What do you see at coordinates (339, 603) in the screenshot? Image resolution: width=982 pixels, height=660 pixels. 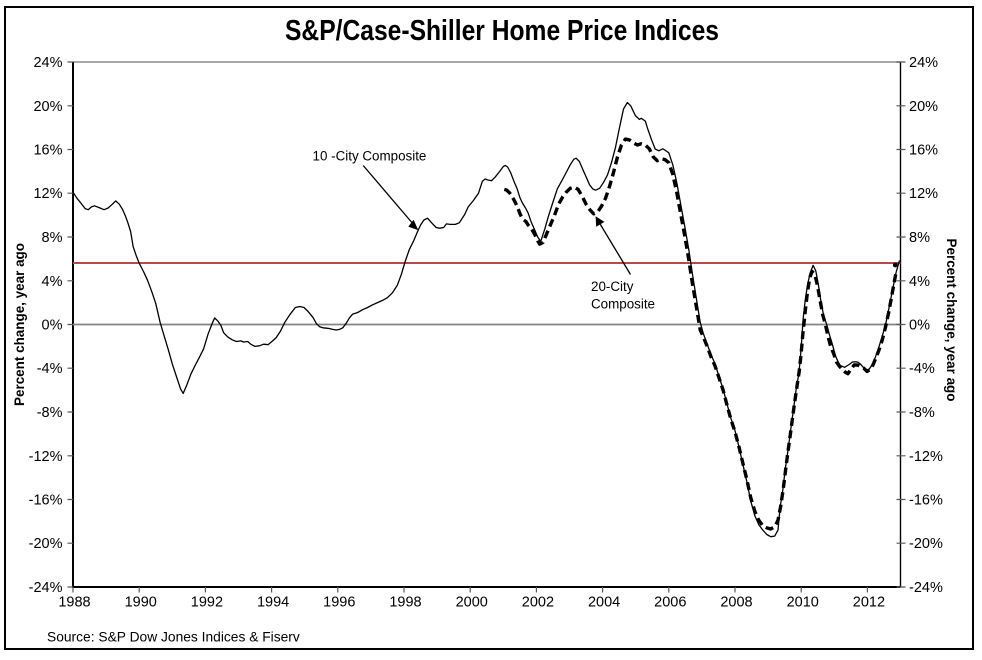 I see `svg-text: 1996` at bounding box center [339, 603].